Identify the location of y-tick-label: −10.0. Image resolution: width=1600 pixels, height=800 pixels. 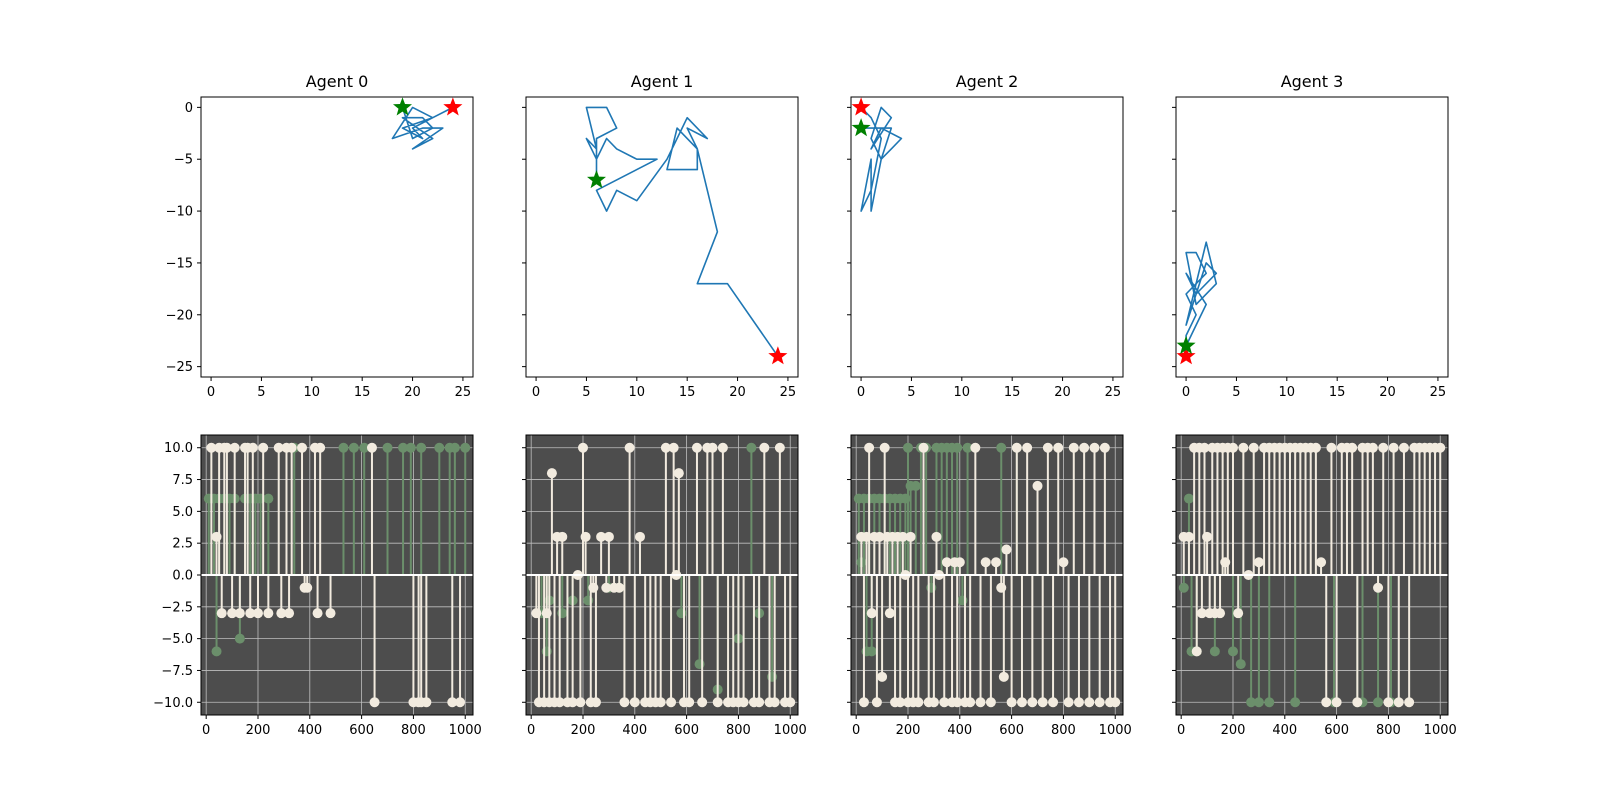
(173, 703).